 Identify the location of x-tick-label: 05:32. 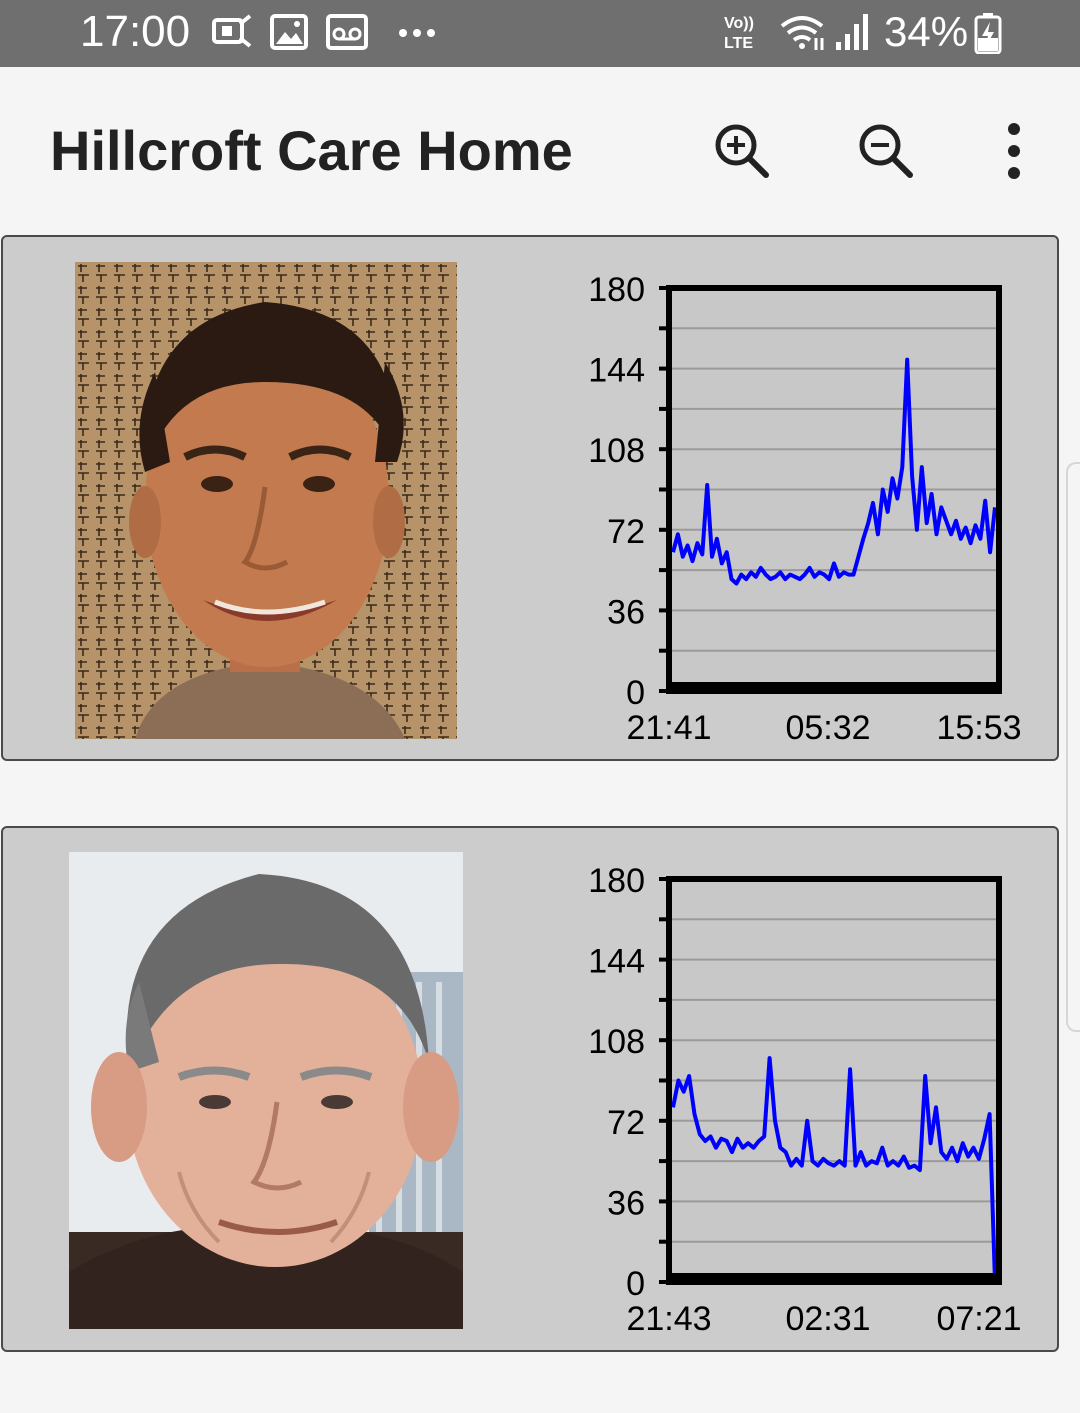
(827, 728).